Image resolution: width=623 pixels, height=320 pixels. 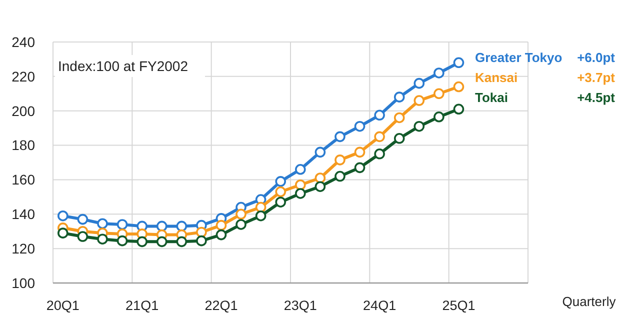 What do you see at coordinates (596, 57) in the screenshot?
I see `text: +6.0pt` at bounding box center [596, 57].